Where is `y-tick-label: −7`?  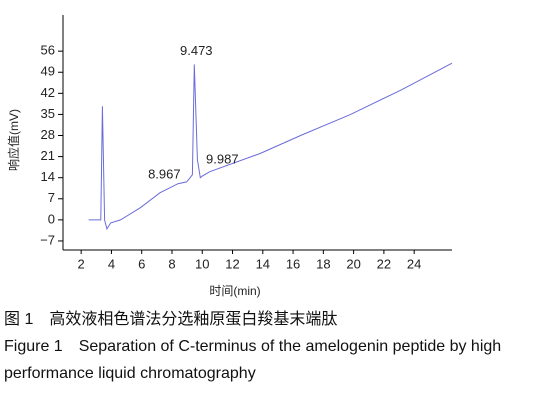 y-tick-label: −7 is located at coordinates (47, 239).